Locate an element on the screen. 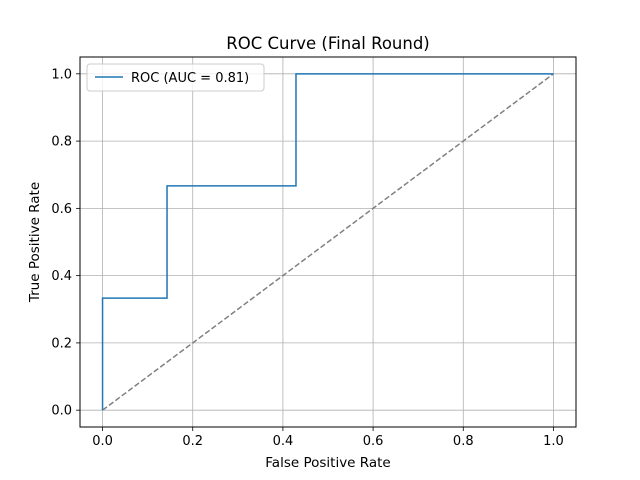 The image size is (640, 480). legend-label-roc: ROC (AUC = 0.81) is located at coordinates (190, 78).